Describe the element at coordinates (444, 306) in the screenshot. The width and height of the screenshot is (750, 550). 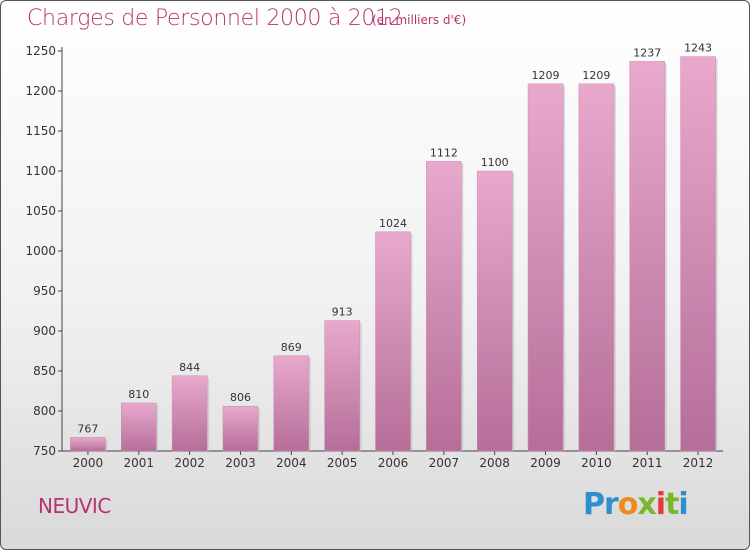
I see `bar-2007` at that location.